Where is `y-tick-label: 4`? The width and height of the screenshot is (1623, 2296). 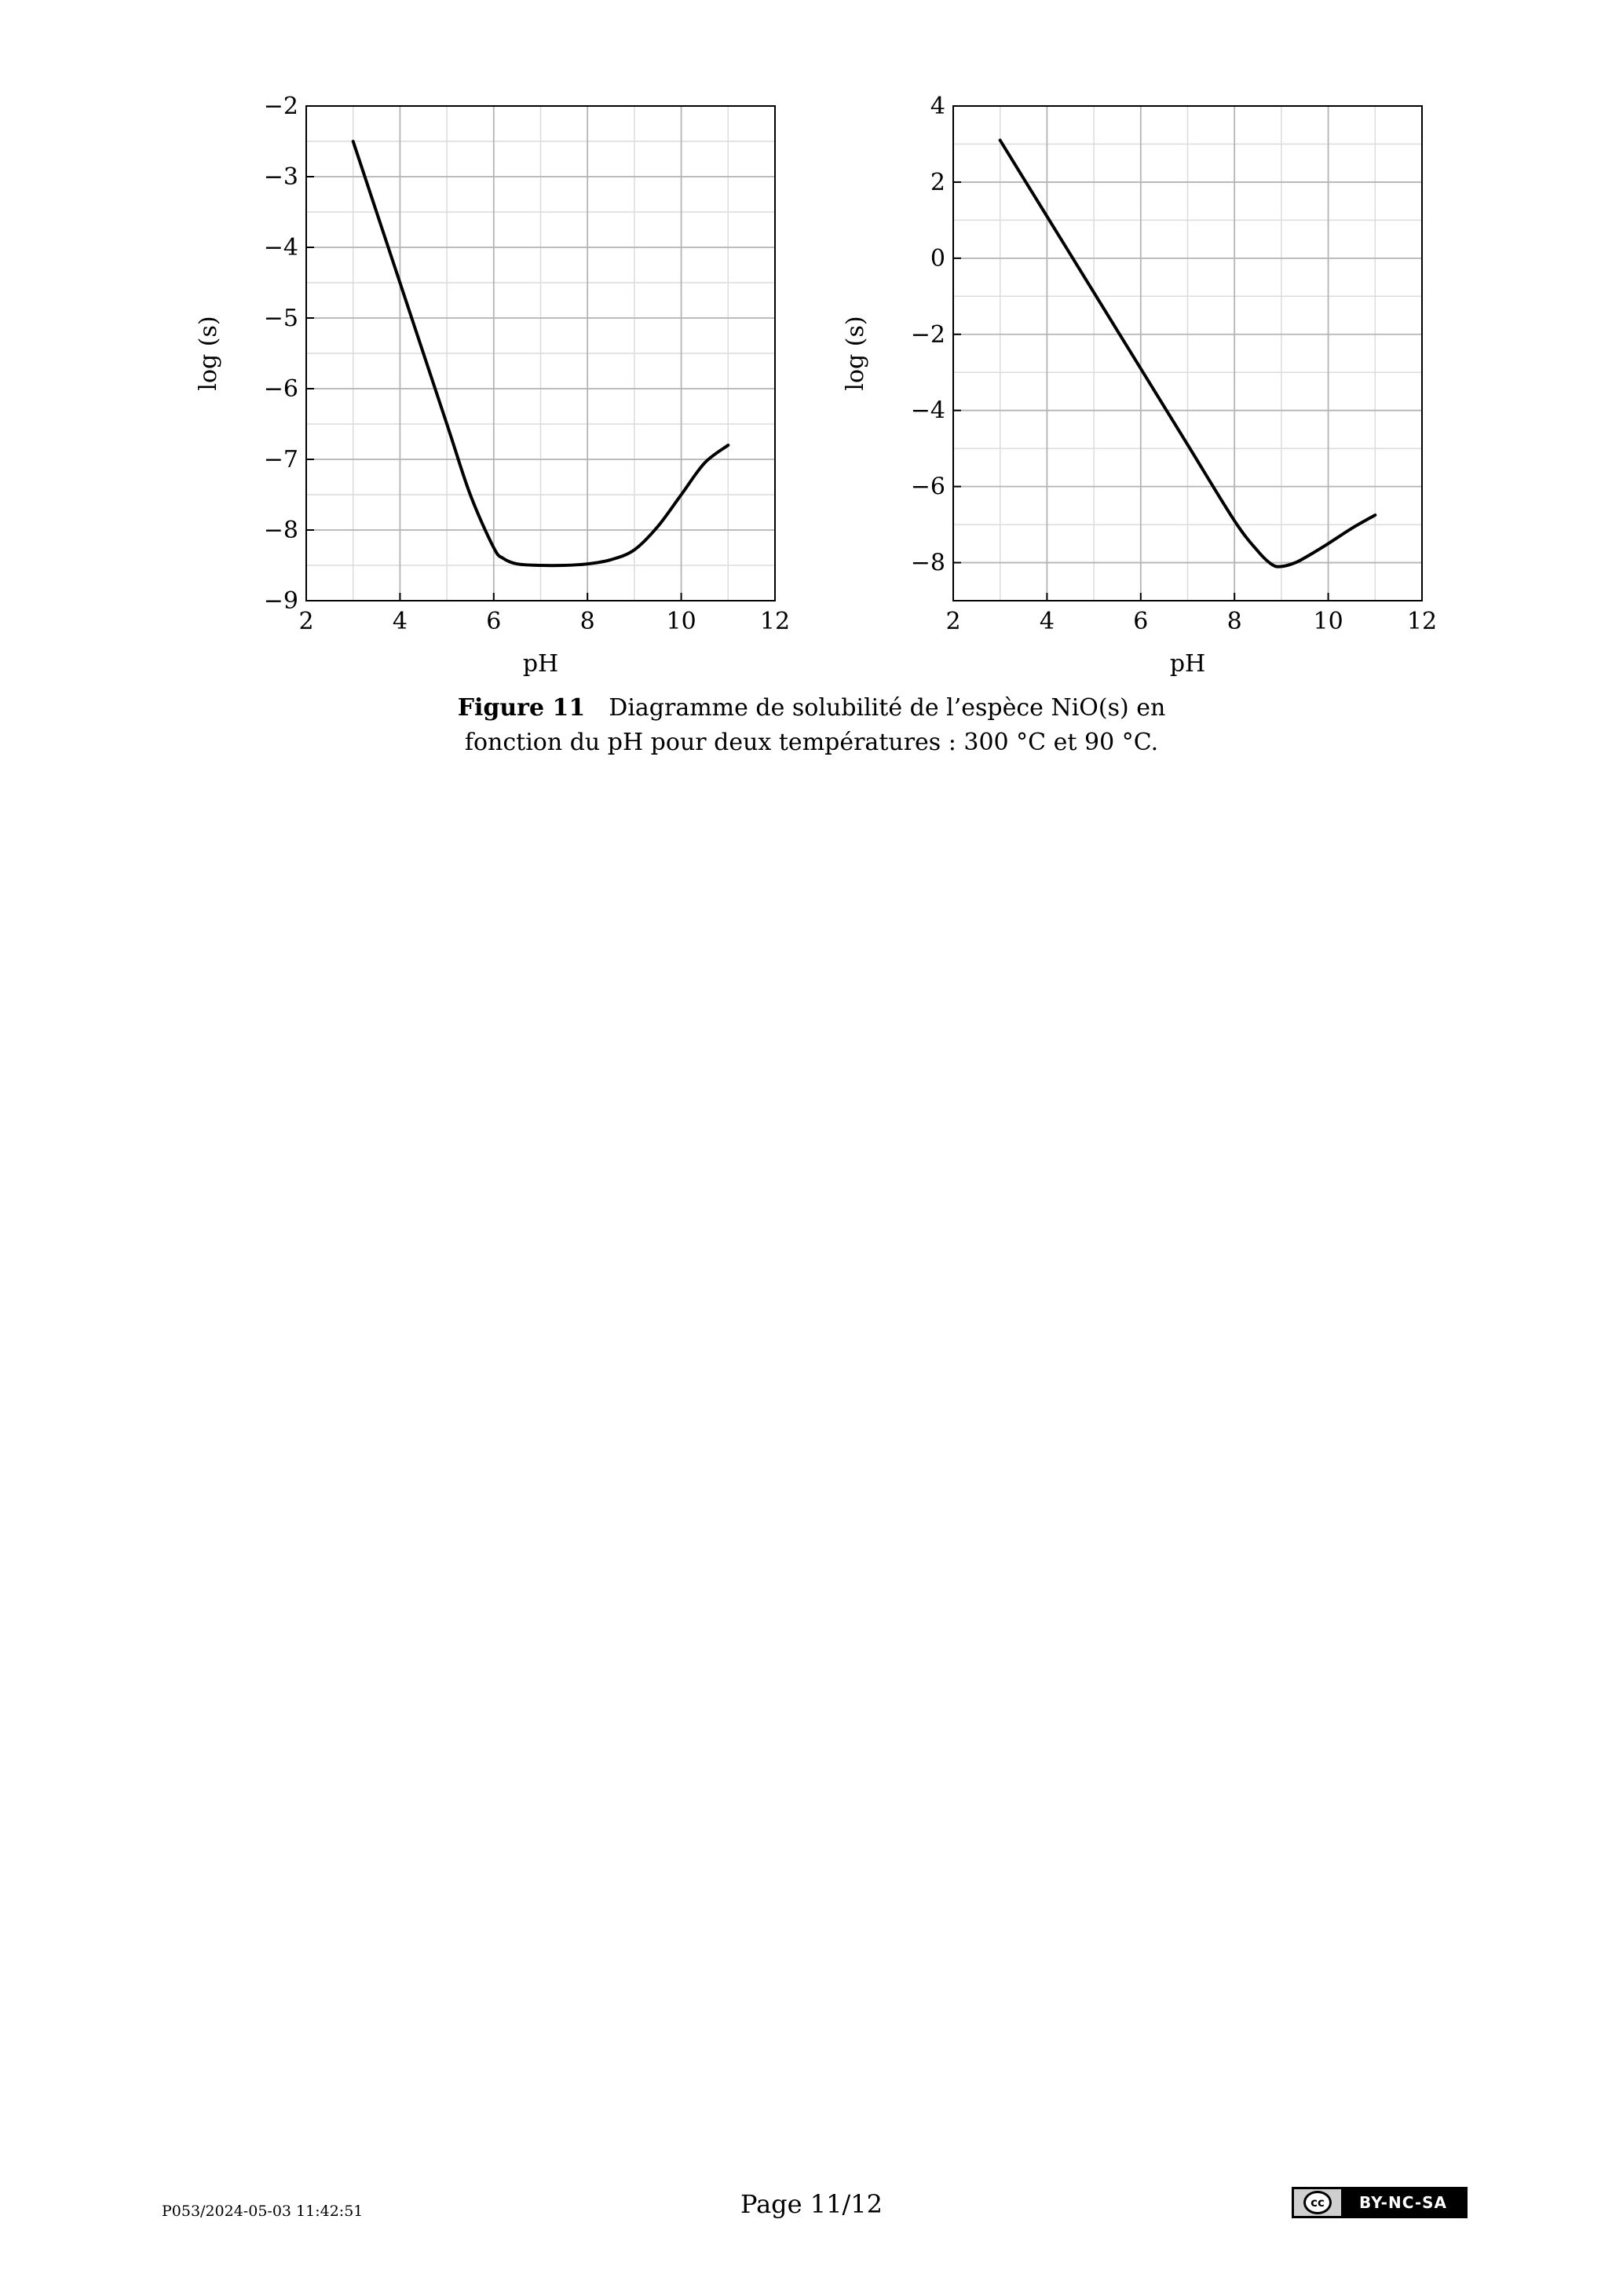
y-tick-label: 4 is located at coordinates (937, 106).